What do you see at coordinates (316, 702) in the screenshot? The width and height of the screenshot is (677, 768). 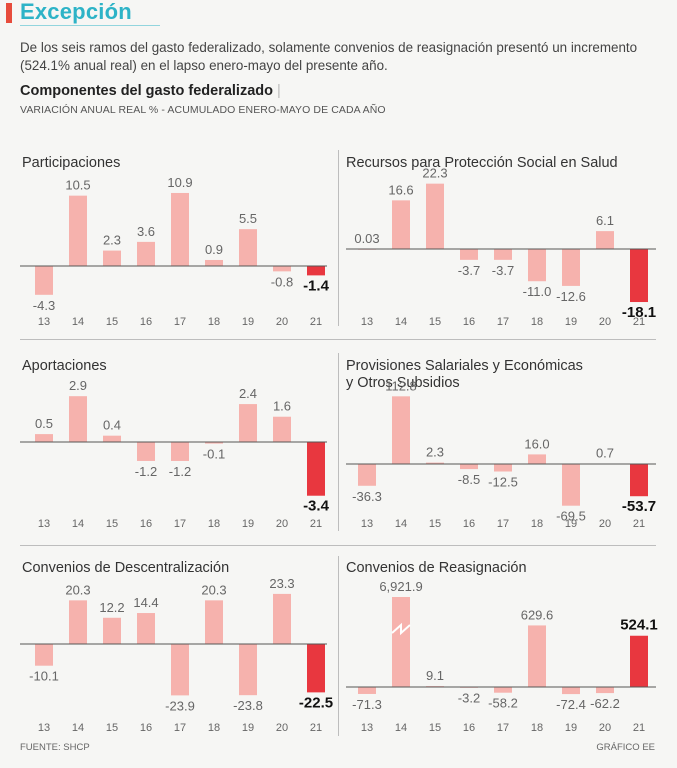 I see `value-label-21: -22.5` at bounding box center [316, 702].